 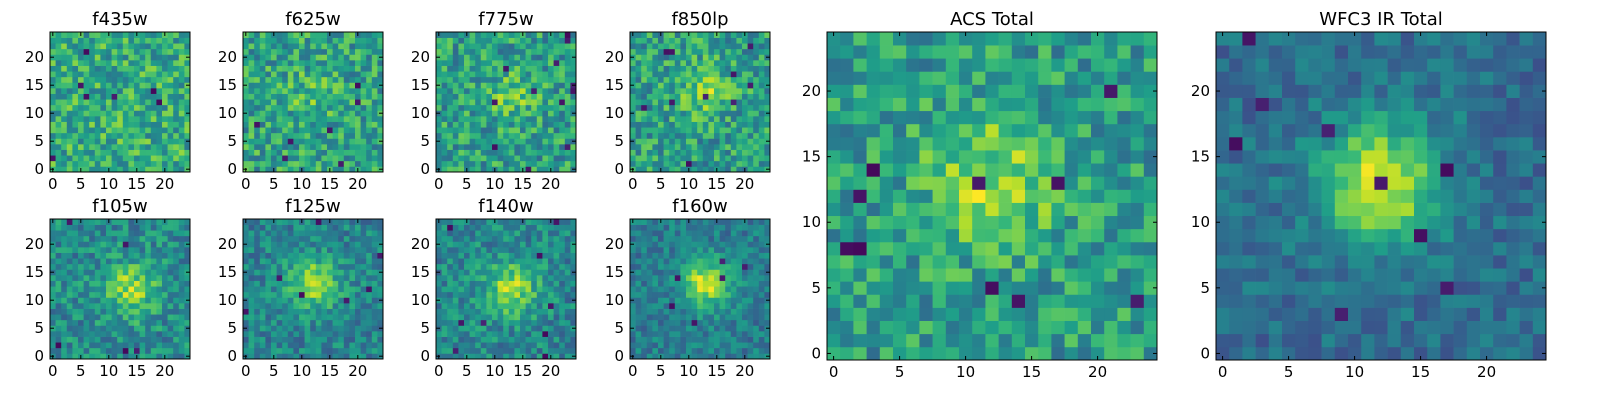 What do you see at coordinates (119, 206) in the screenshot?
I see `panel-title: f105w` at bounding box center [119, 206].